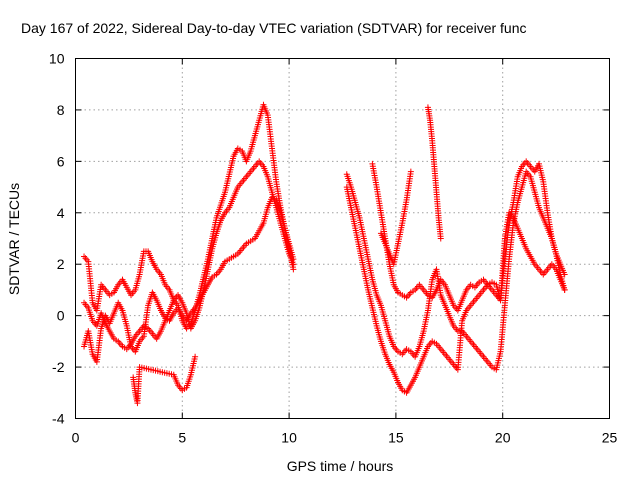 Image resolution: width=640 pixels, height=480 pixels. What do you see at coordinates (58, 419) in the screenshot?
I see `y-tick-label: -4` at bounding box center [58, 419].